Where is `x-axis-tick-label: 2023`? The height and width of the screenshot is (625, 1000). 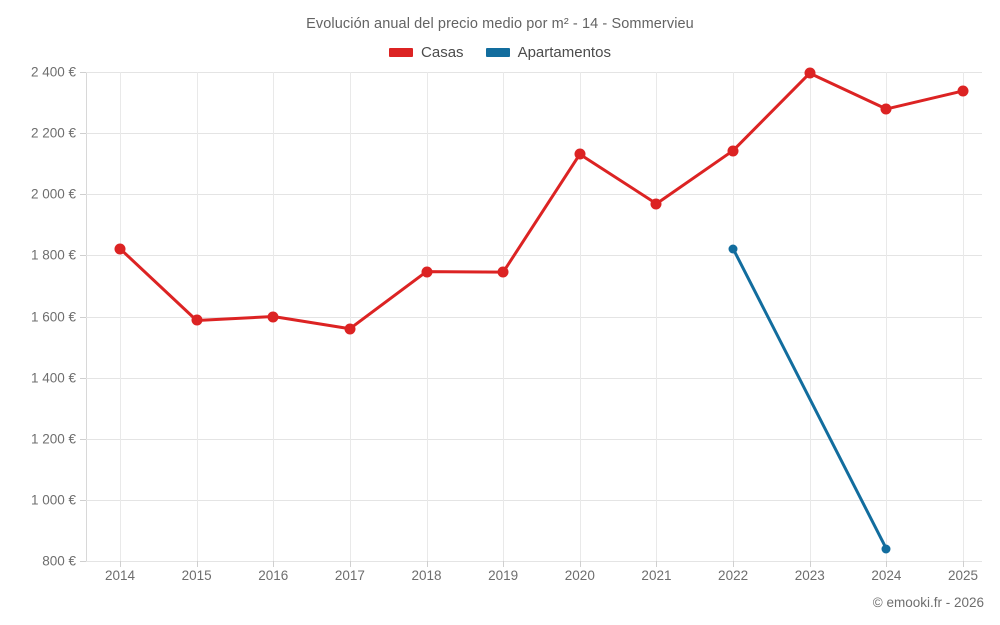
x-axis-tick-label: 2023 is located at coordinates (809, 575).